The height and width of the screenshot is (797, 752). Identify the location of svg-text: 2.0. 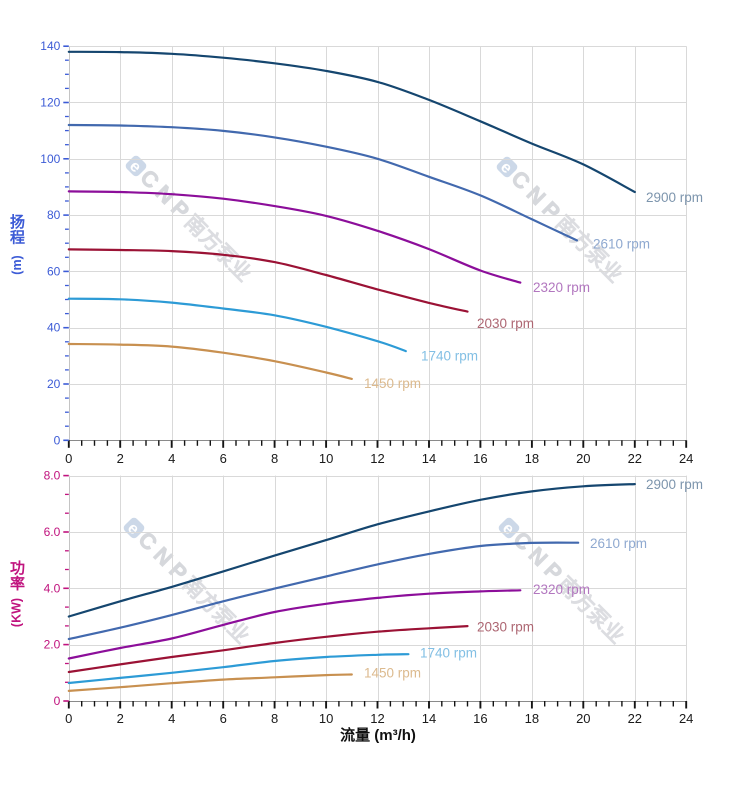
(52, 645).